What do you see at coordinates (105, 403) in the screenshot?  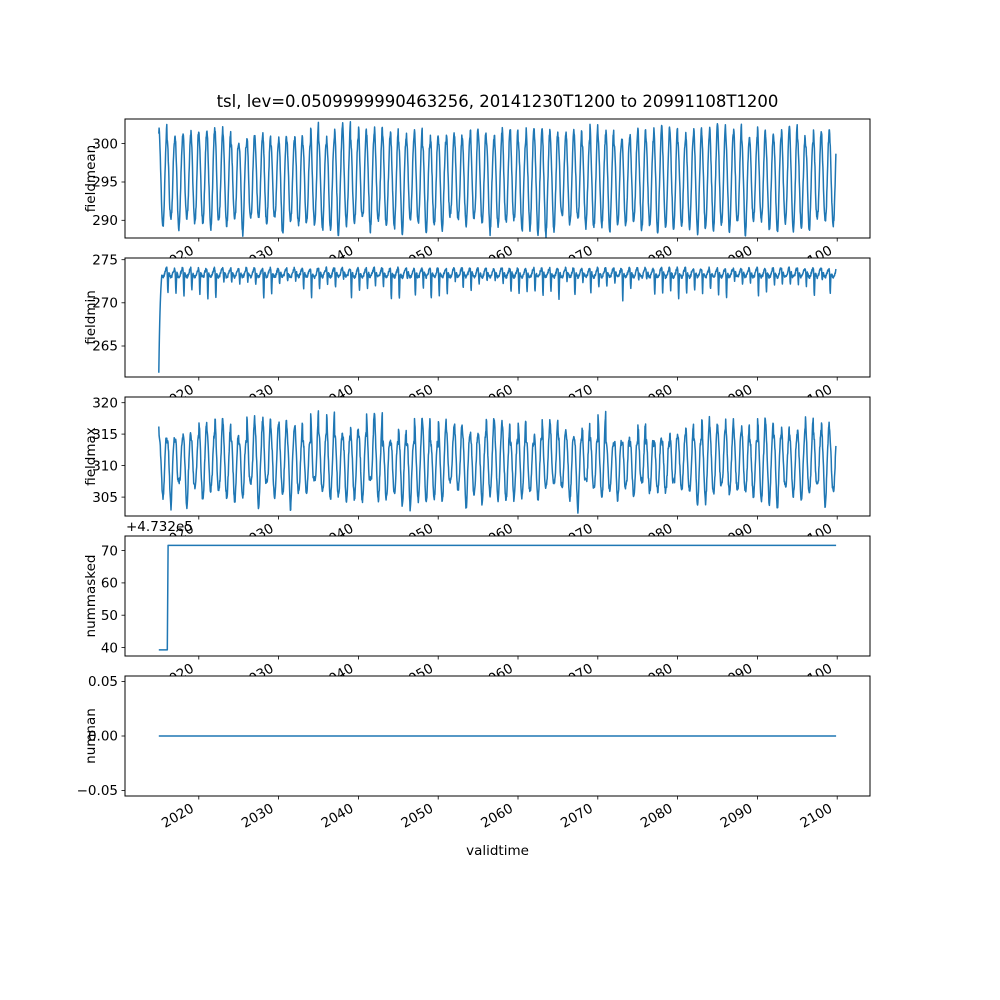 I see `y-tick-label: 320` at bounding box center [105, 403].